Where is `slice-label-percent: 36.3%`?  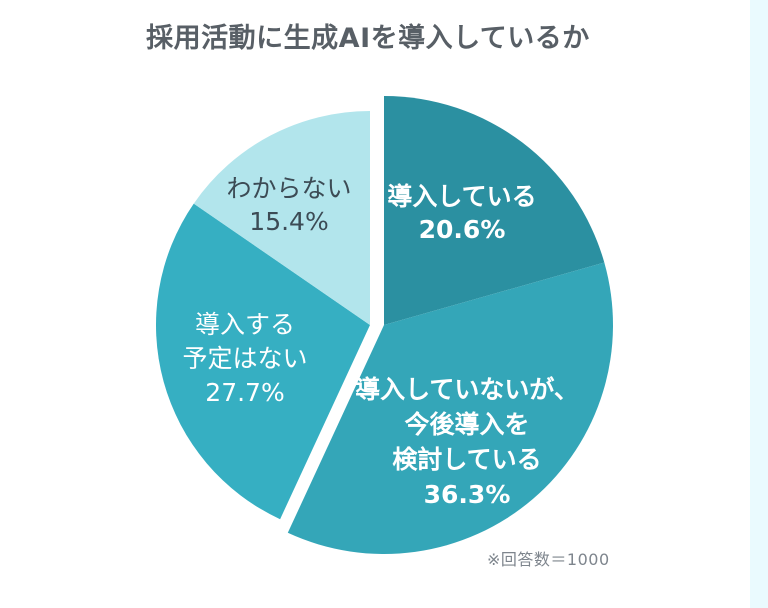 slice-label-percent: 36.3% is located at coordinates (467, 494).